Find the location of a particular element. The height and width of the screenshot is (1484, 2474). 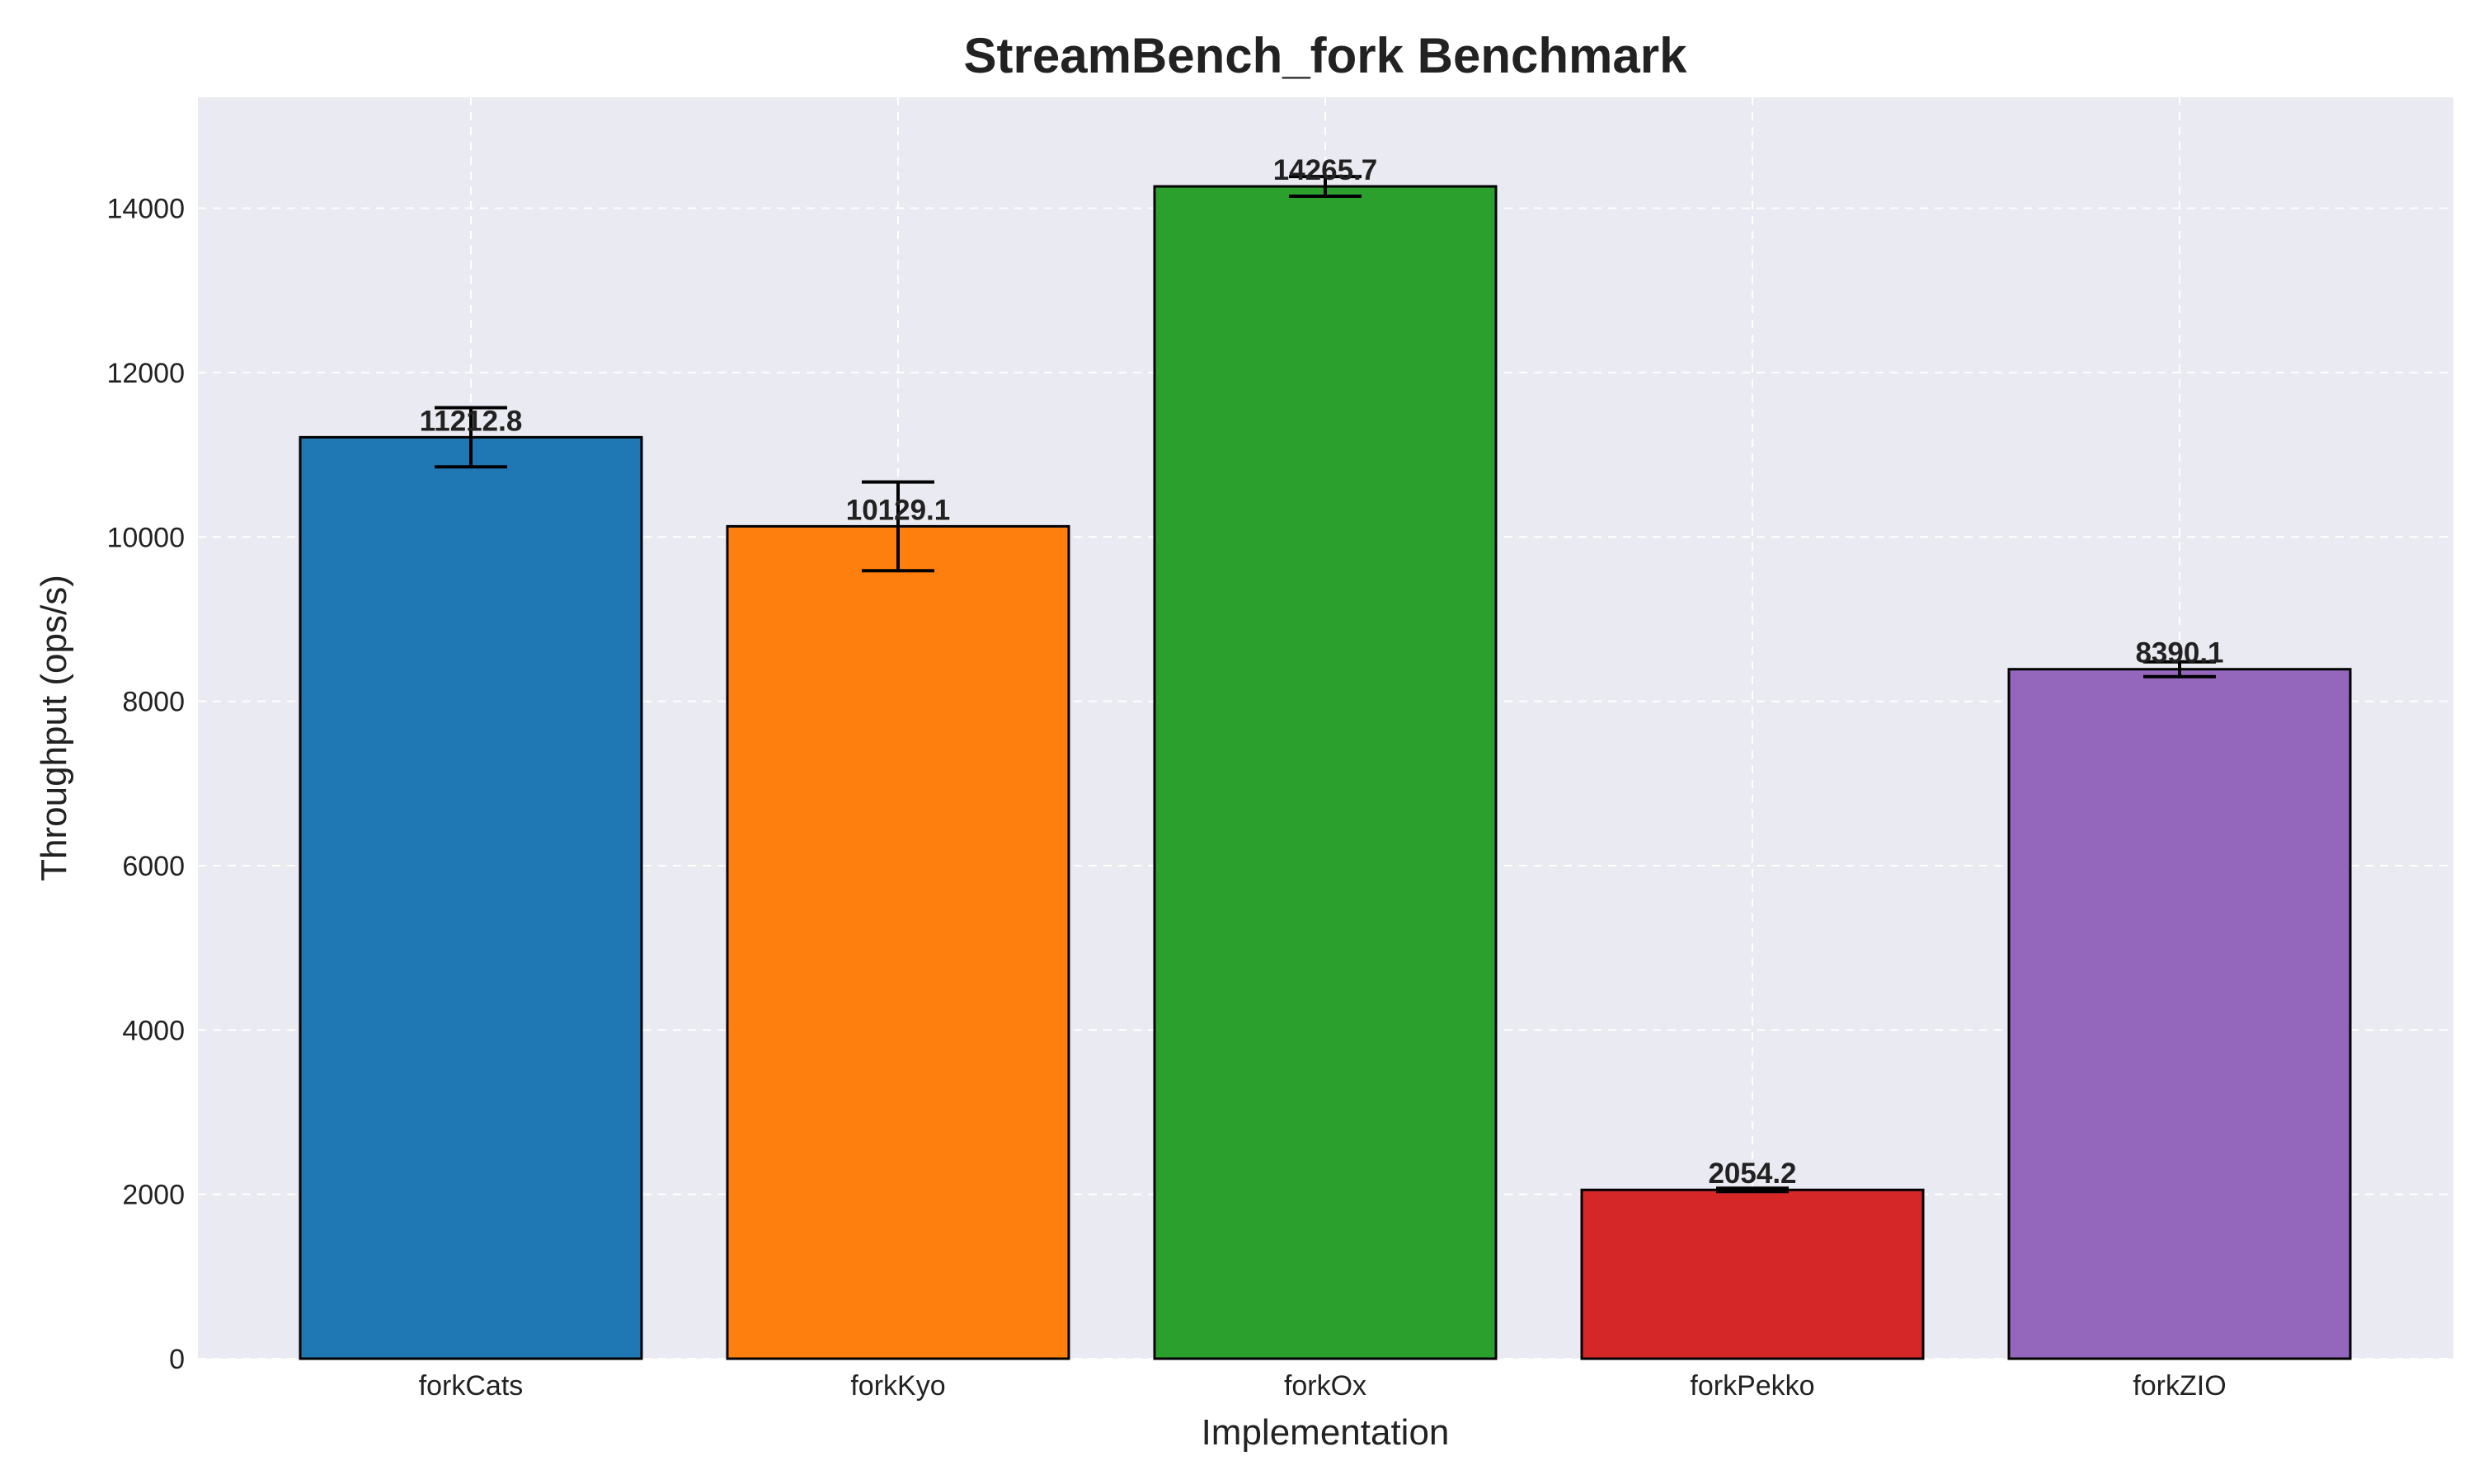

y-tick-label: 0 is located at coordinates (177, 1359).